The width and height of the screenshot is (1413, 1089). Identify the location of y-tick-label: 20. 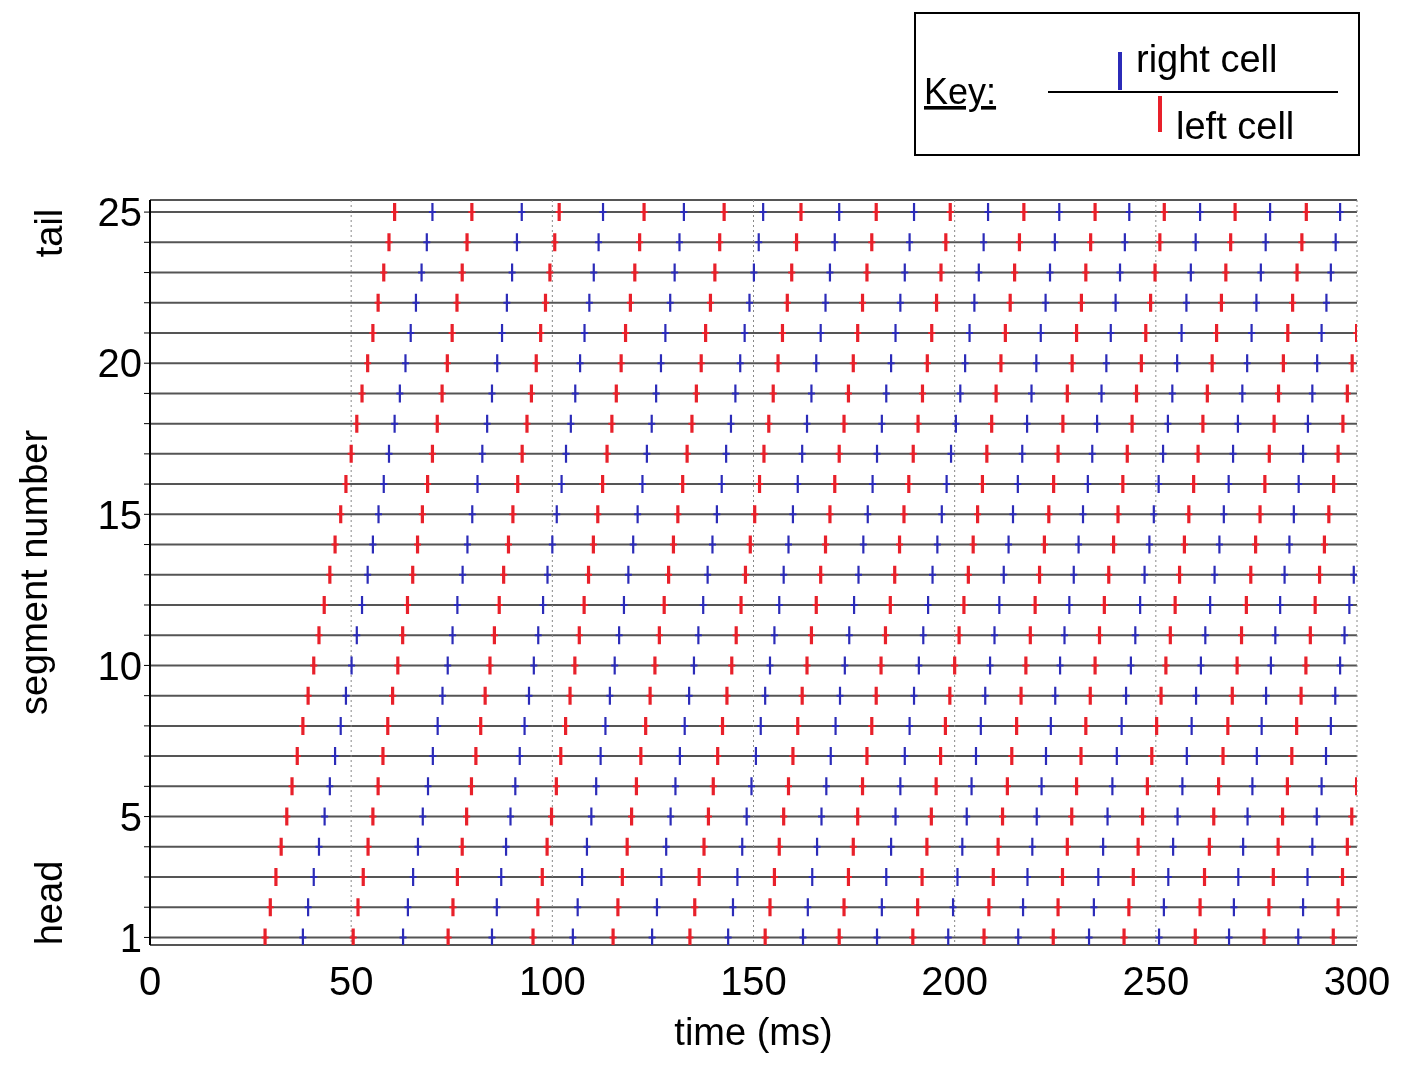
(119, 363).